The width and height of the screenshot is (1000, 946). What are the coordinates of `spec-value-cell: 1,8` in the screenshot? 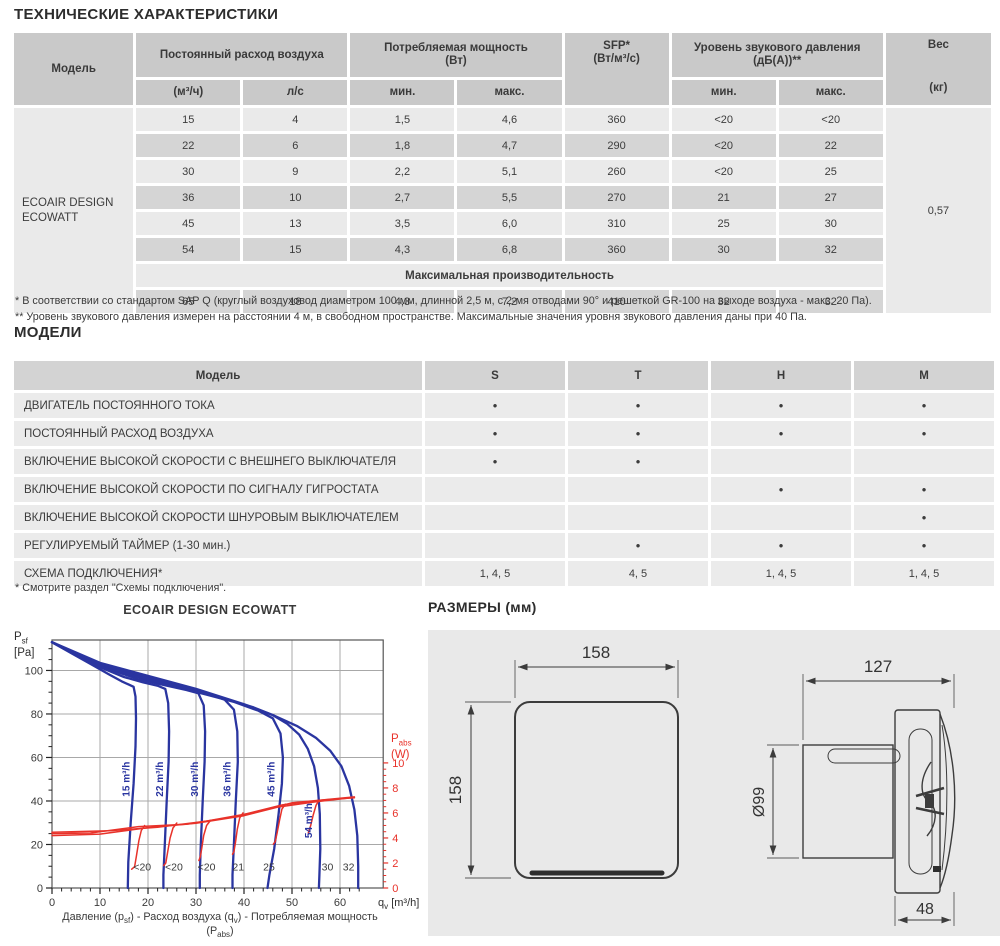 It's located at (402, 145).